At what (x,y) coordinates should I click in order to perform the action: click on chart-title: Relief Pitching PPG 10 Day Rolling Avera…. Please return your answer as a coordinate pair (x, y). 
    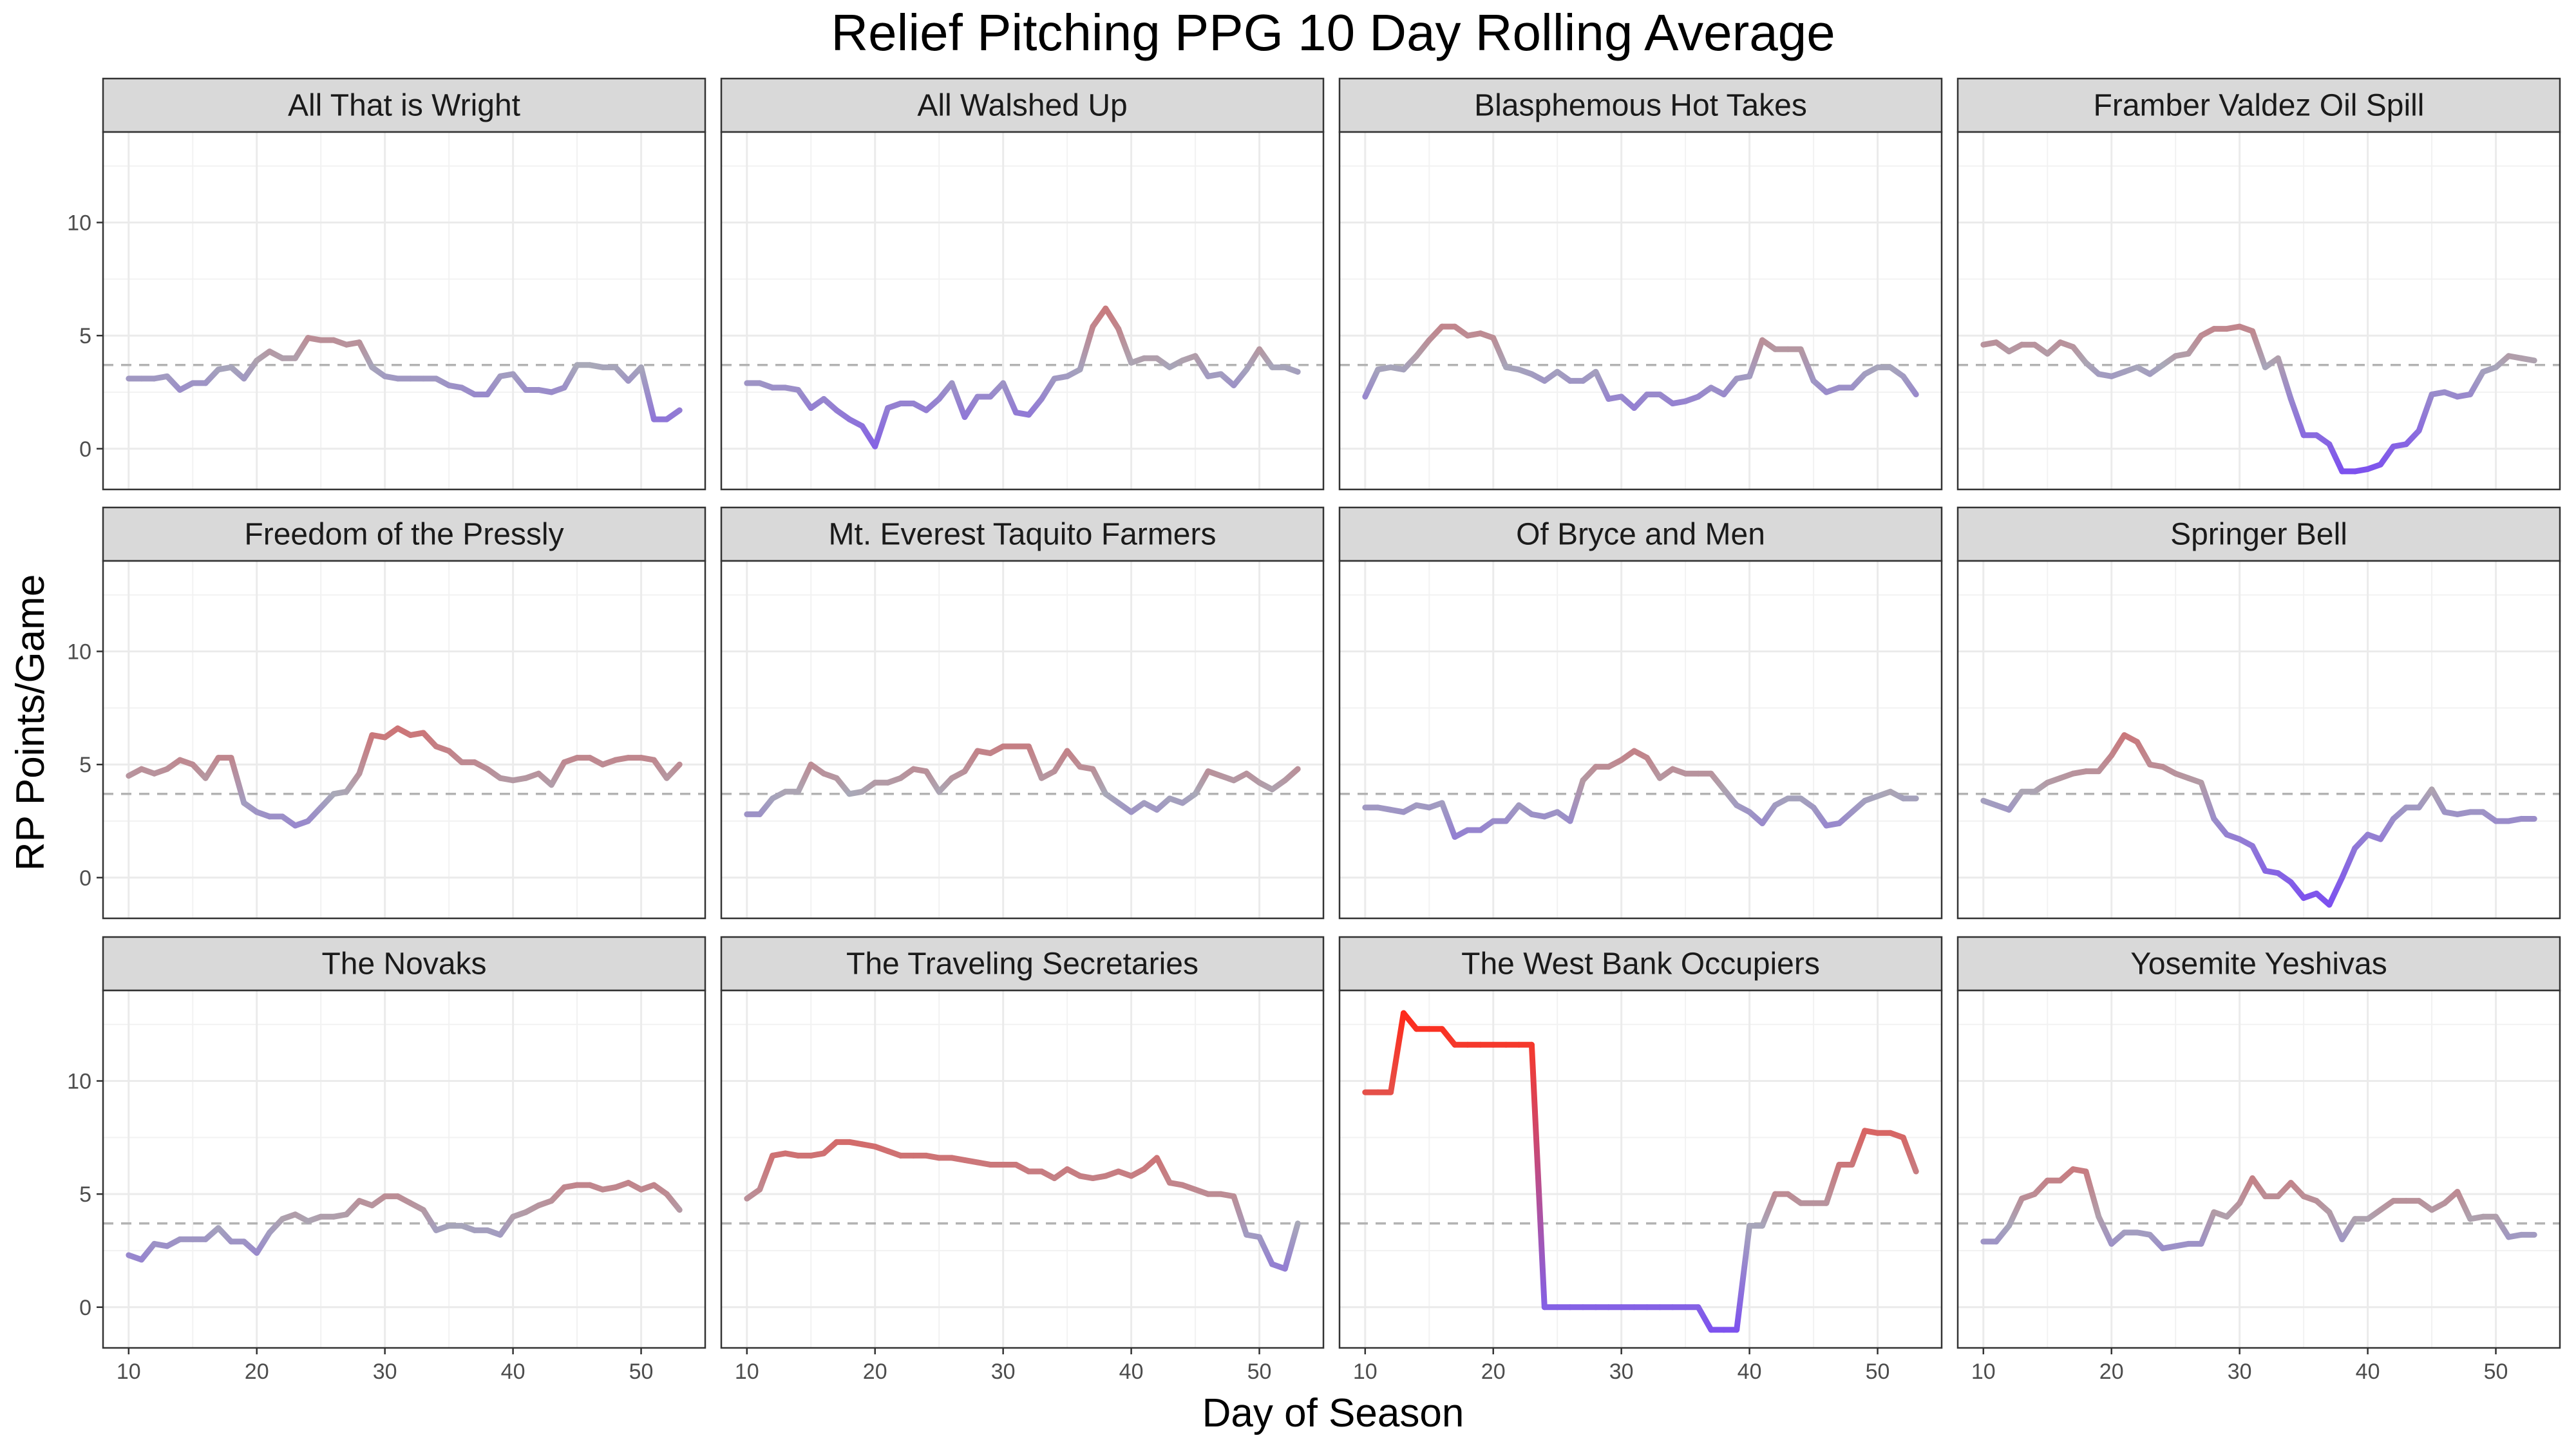
    Looking at the image, I should click on (1333, 32).